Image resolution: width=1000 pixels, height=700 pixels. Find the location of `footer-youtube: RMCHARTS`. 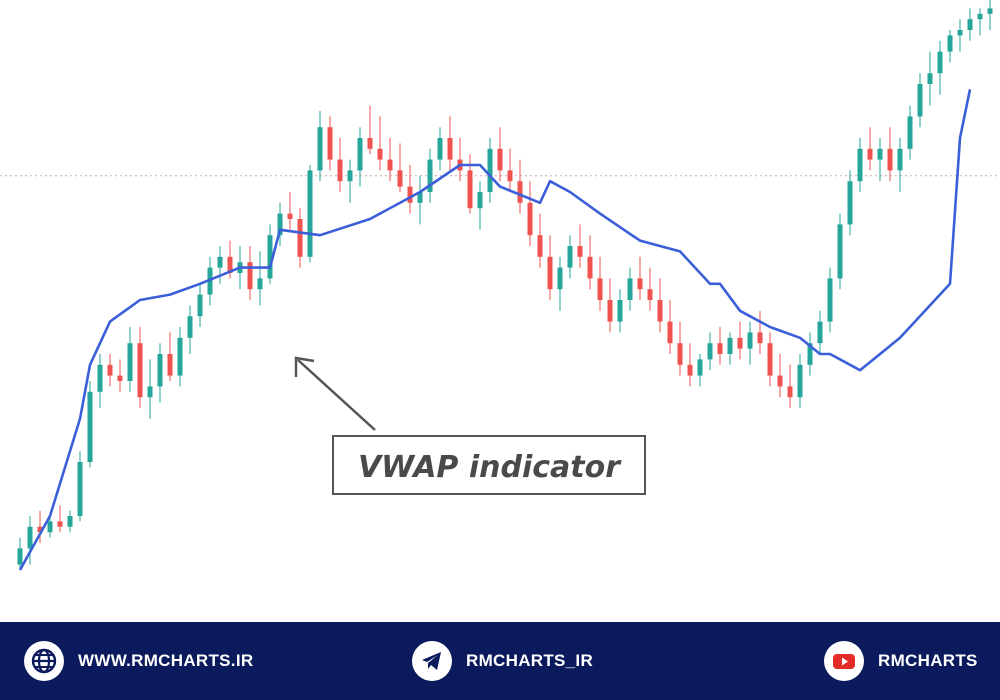

footer-youtube: RMCHARTS is located at coordinates (901, 661).